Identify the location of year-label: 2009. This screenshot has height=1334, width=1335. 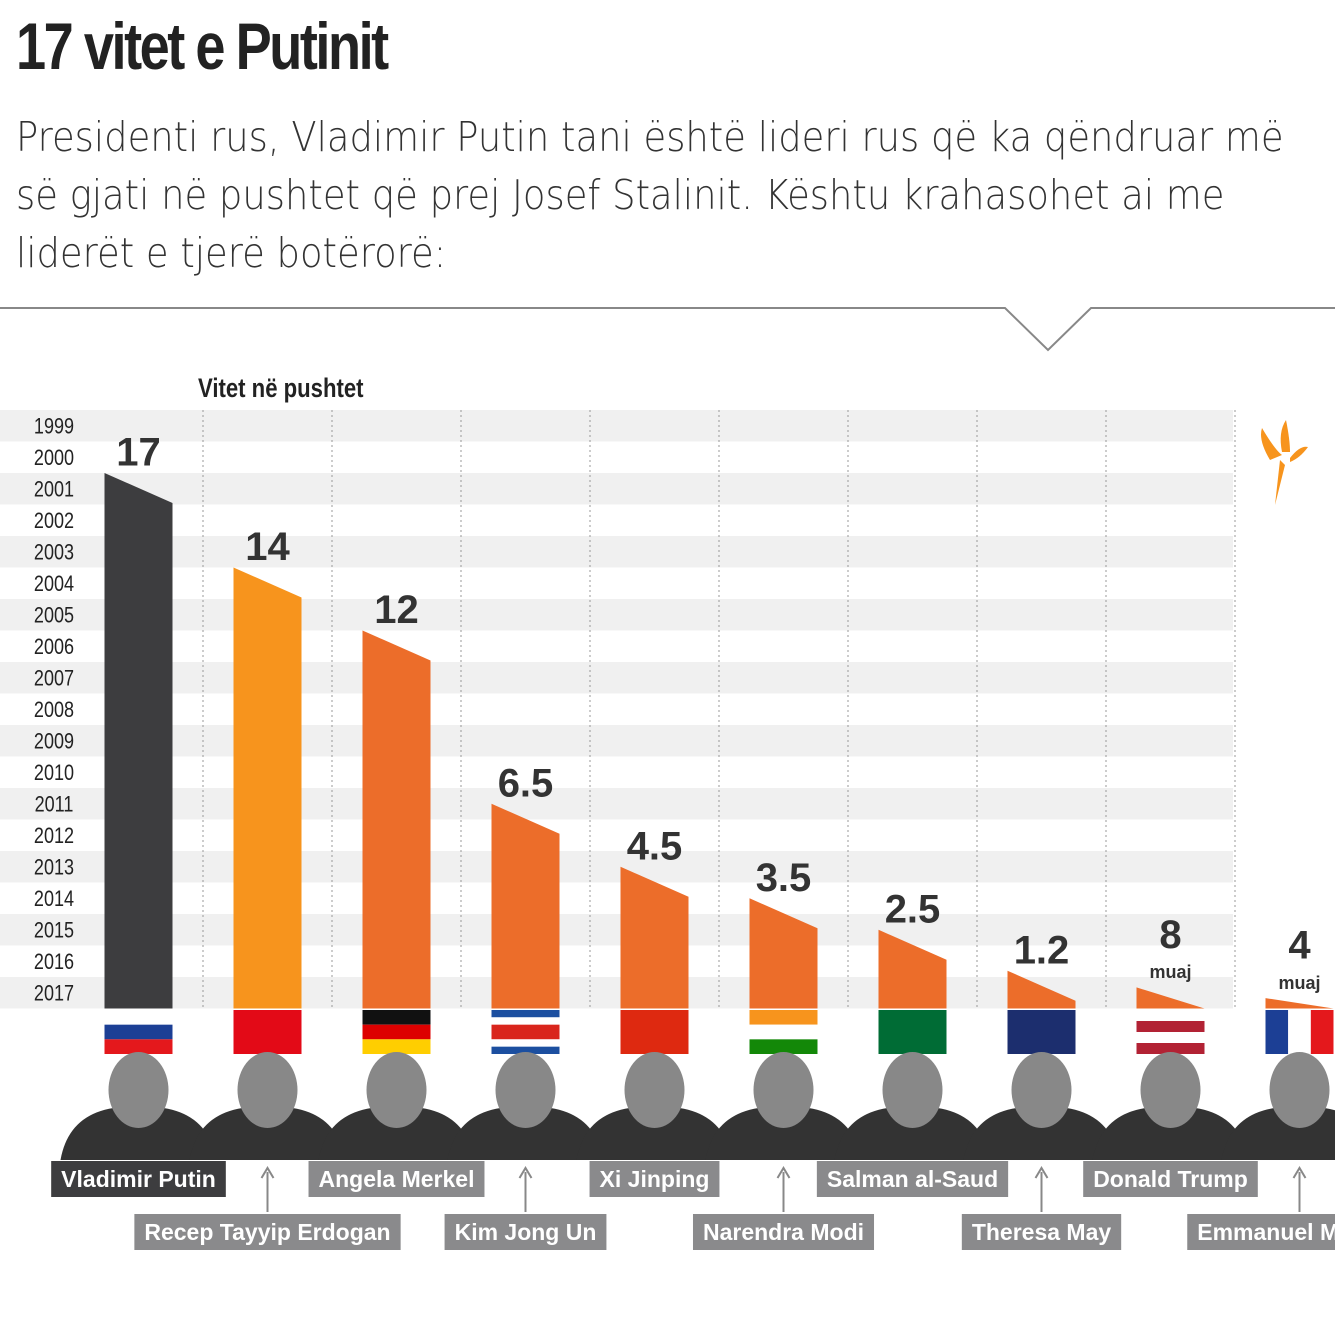
(54, 742).